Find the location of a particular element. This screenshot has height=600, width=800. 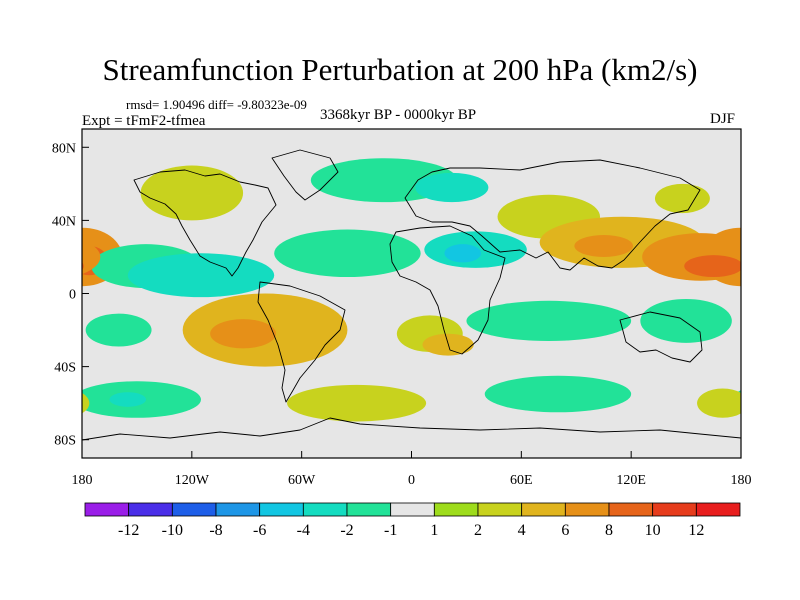

x-tick-label: 60E is located at coordinates (521, 480).